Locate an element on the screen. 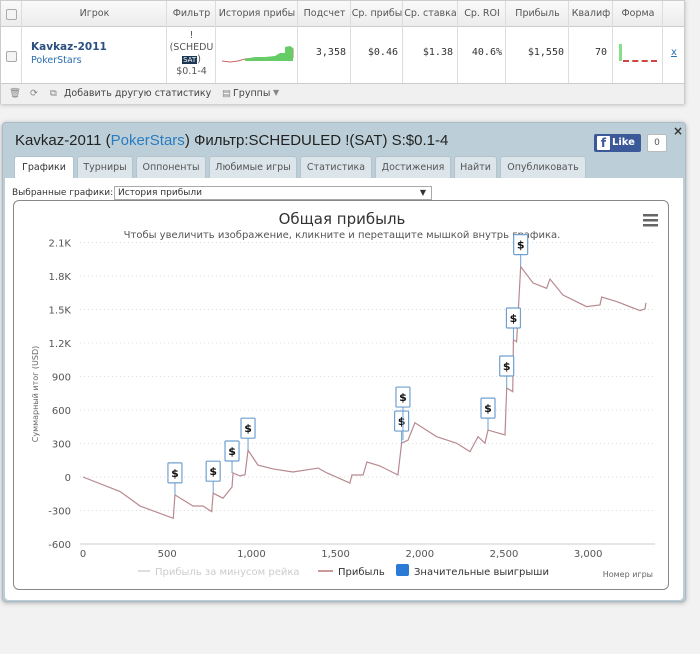 This screenshot has height=654, width=700. header-filter: Фильтр is located at coordinates (191, 13).